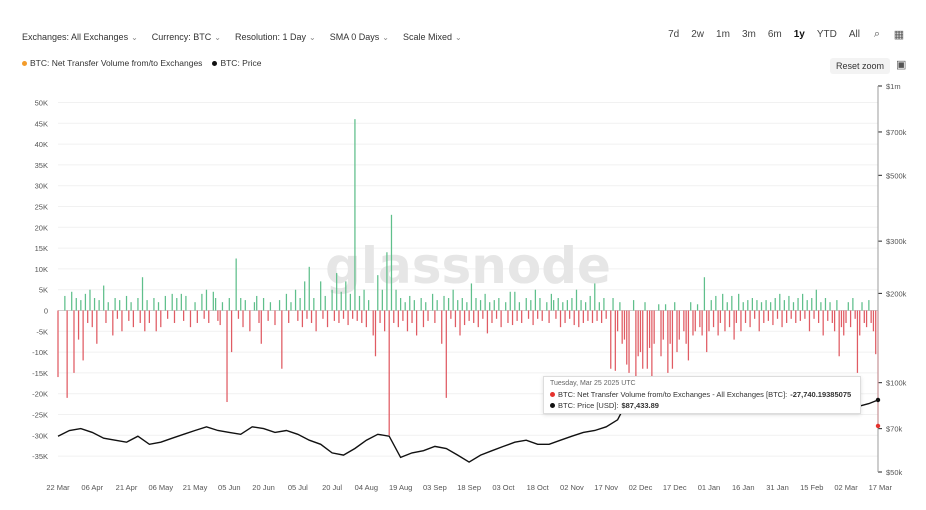 This screenshot has width=926, height=510. Describe the element at coordinates (593, 383) in the screenshot. I see `tooltip-date: Tuesday, Mar 25 2025 UTC` at that location.